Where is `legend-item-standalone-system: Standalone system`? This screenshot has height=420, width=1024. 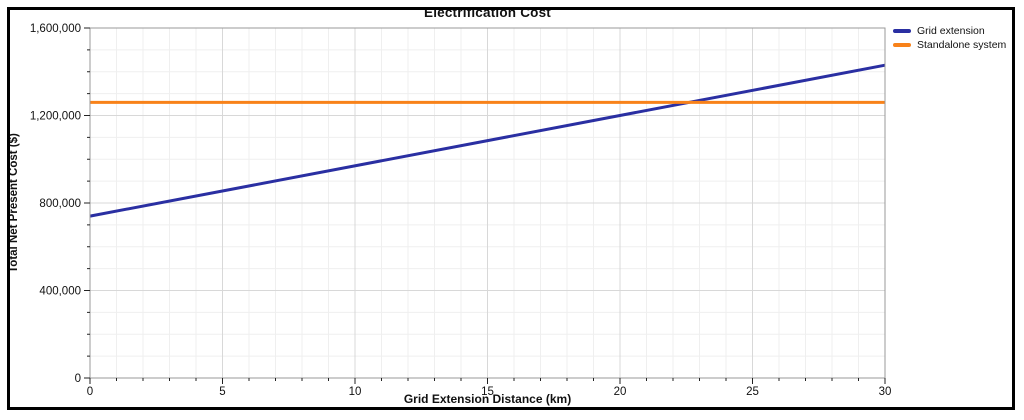 legend-item-standalone-system: Standalone system is located at coordinates (952, 44).